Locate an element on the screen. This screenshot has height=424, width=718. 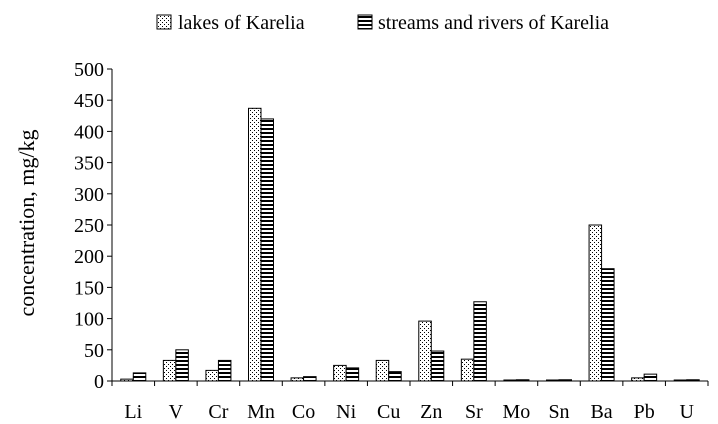
bar-series-0-v is located at coordinates (169, 370).